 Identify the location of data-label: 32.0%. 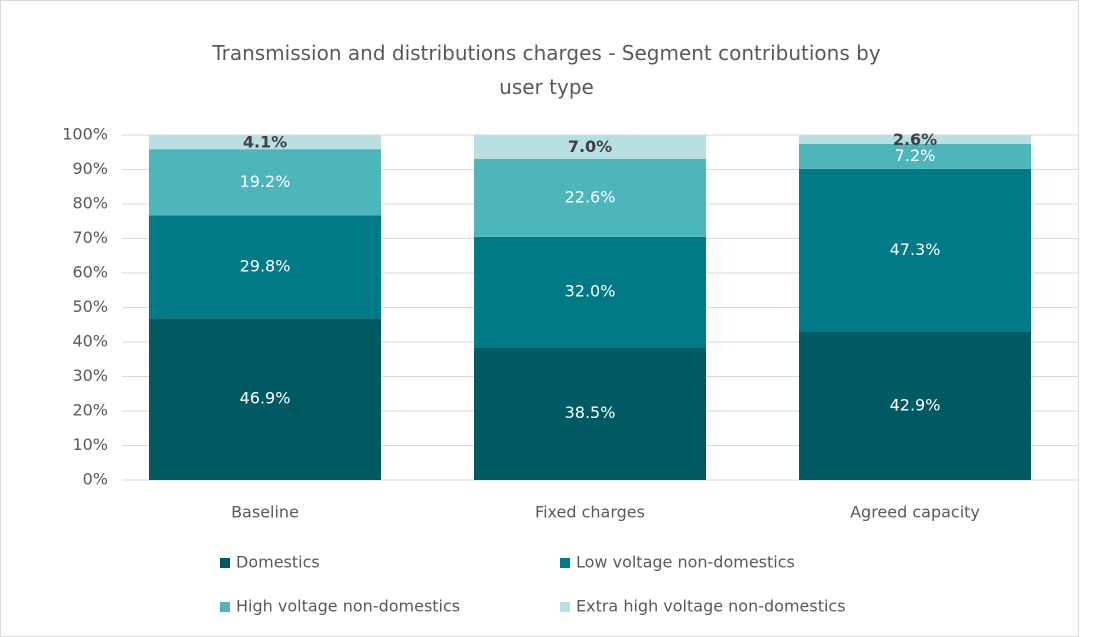
(590, 290).